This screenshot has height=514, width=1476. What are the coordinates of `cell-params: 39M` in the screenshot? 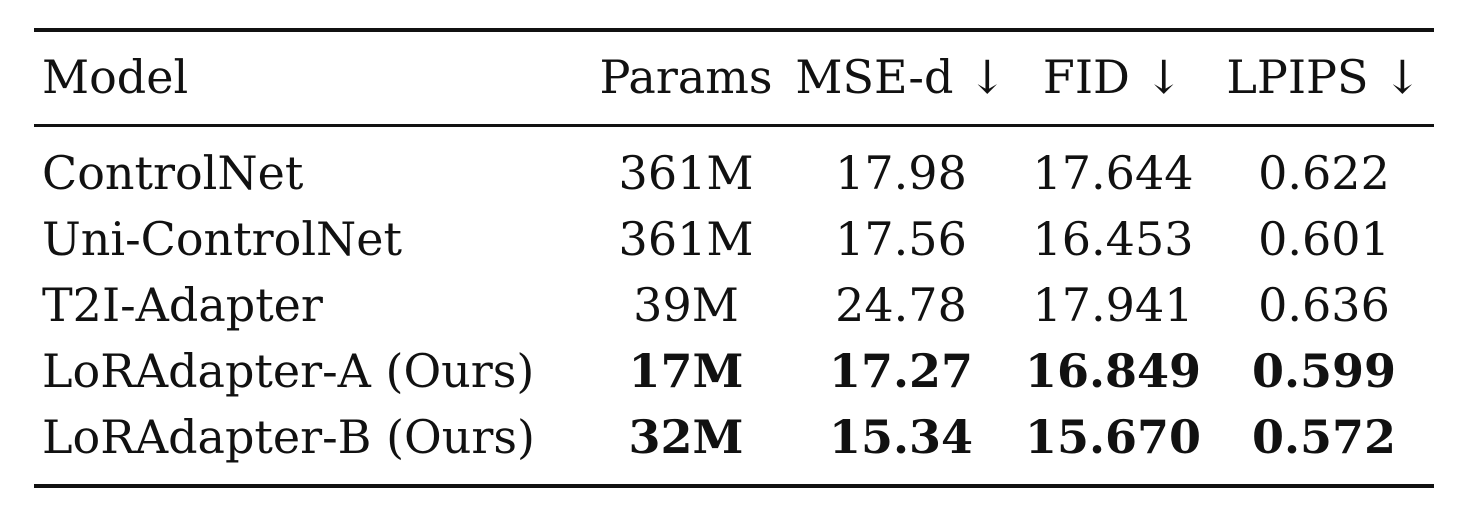 It's located at (686, 305).